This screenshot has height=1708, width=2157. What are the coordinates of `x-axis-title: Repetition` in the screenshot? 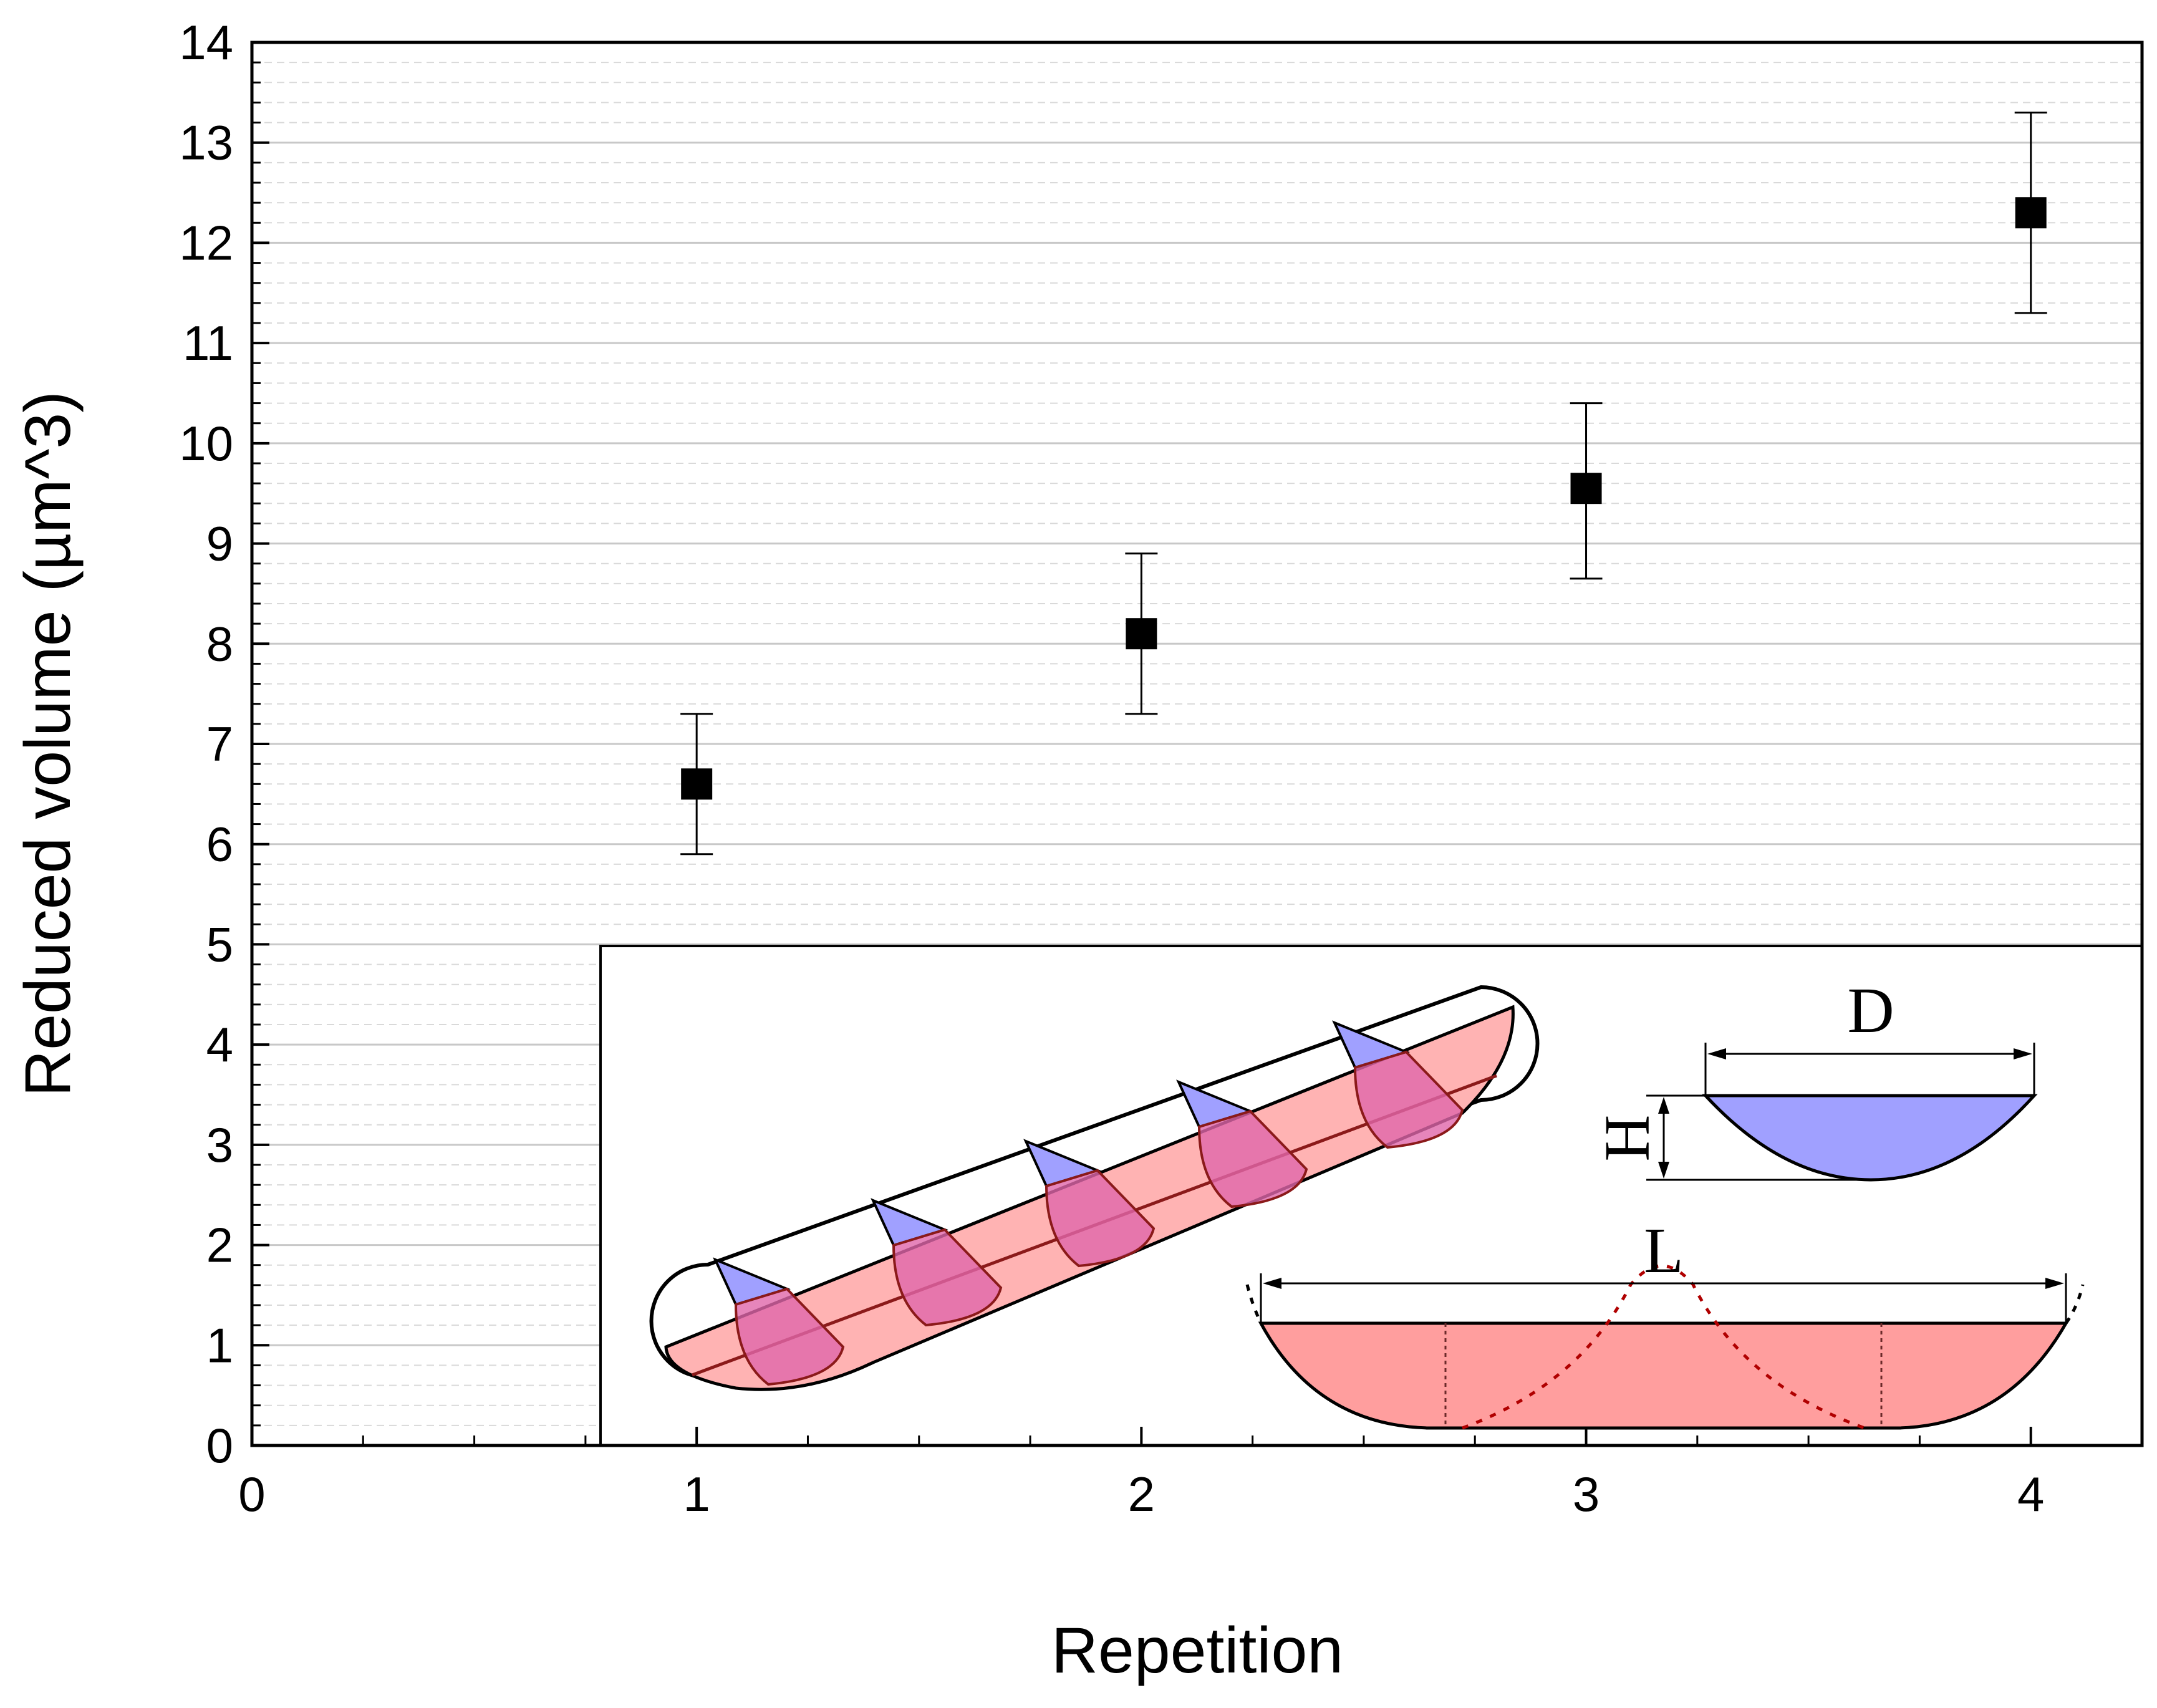 It's located at (1197, 1650).